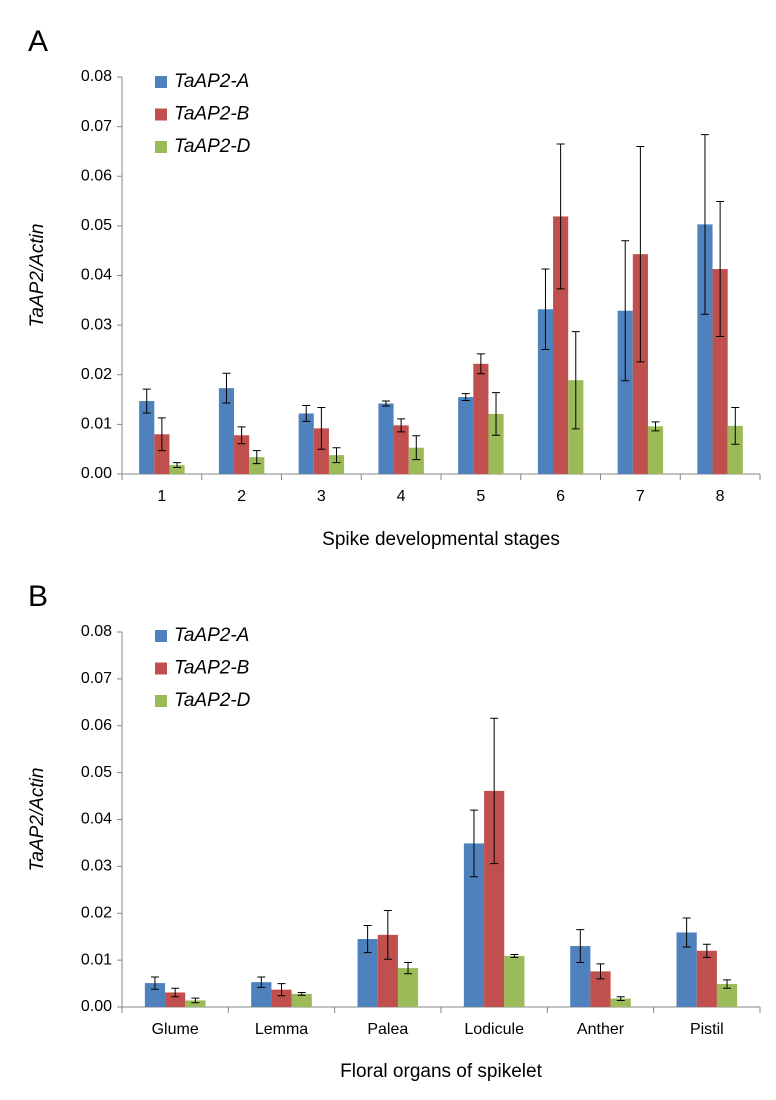 This screenshot has height=1100, width=776. What do you see at coordinates (241, 496) in the screenshot?
I see `x-tick-label: 2` at bounding box center [241, 496].